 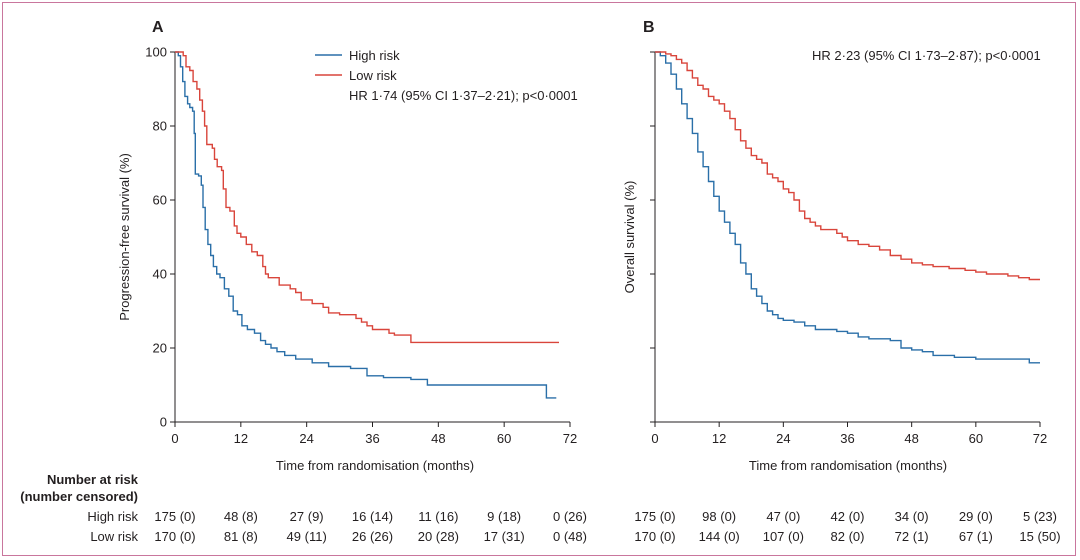 I want to click on panel-a-risk-high-risk-value: 48 (8), so click(x=241, y=516).